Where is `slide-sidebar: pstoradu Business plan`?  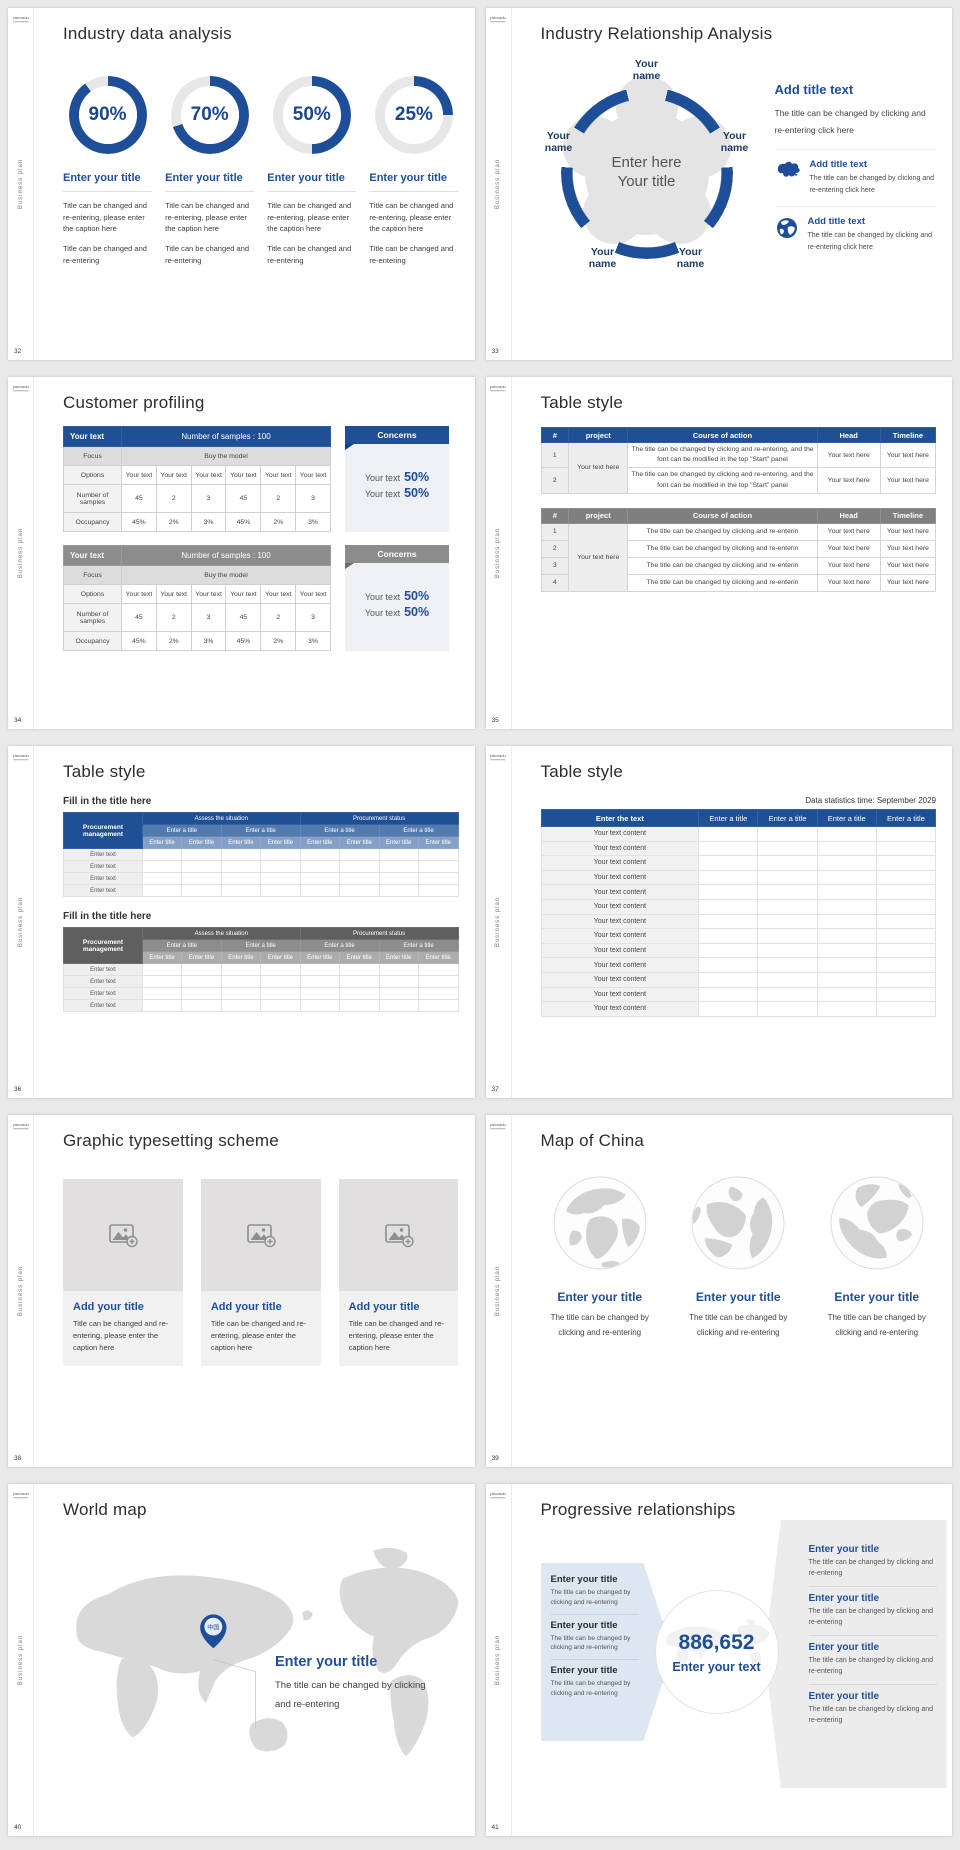 slide-sidebar: pstoradu Business plan is located at coordinates (498, 184).